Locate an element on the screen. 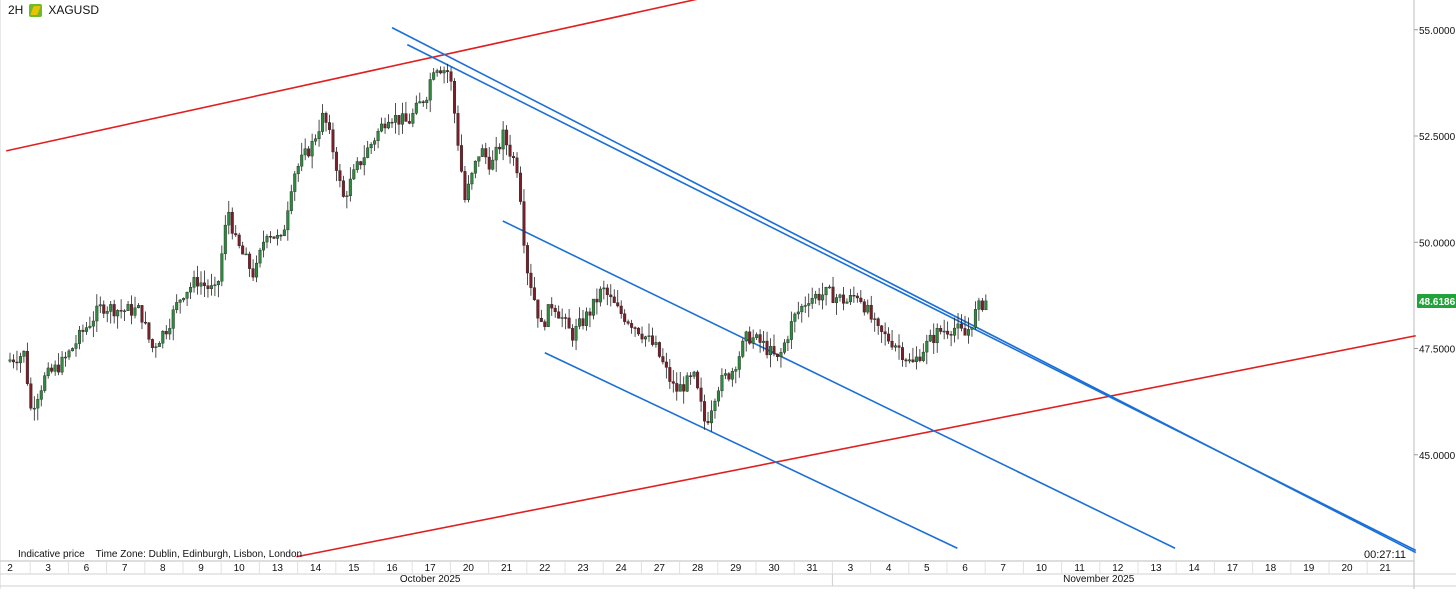 This screenshot has height=592, width=1456. x-tick-label: 16 is located at coordinates (392, 568).